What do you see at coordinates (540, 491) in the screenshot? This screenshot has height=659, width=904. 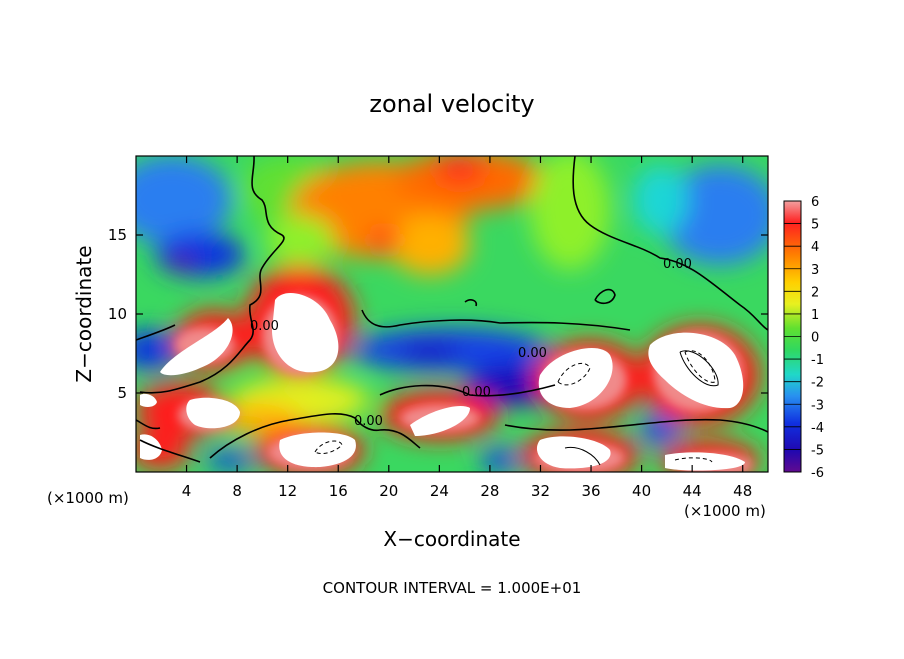 I see `x-tick-label: 32` at bounding box center [540, 491].